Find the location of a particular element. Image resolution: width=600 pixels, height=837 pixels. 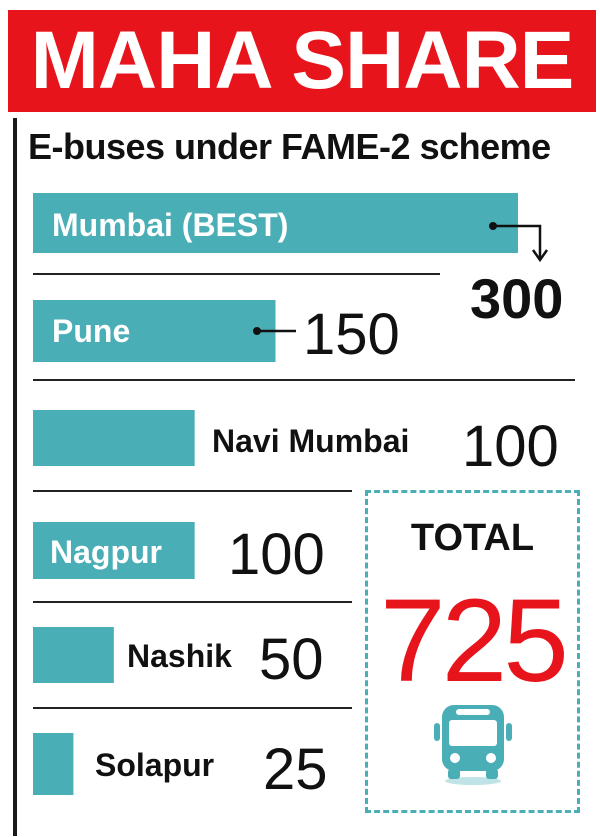

category-label: Nagpur is located at coordinates (106, 552).